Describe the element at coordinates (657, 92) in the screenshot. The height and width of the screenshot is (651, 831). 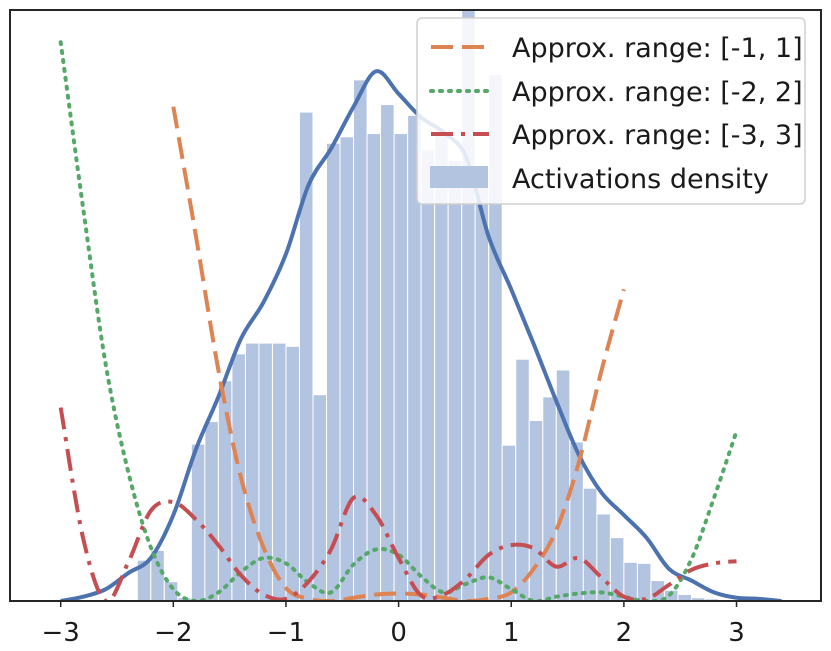
I see `legend-label: Approx. range: [-2, 2]` at that location.